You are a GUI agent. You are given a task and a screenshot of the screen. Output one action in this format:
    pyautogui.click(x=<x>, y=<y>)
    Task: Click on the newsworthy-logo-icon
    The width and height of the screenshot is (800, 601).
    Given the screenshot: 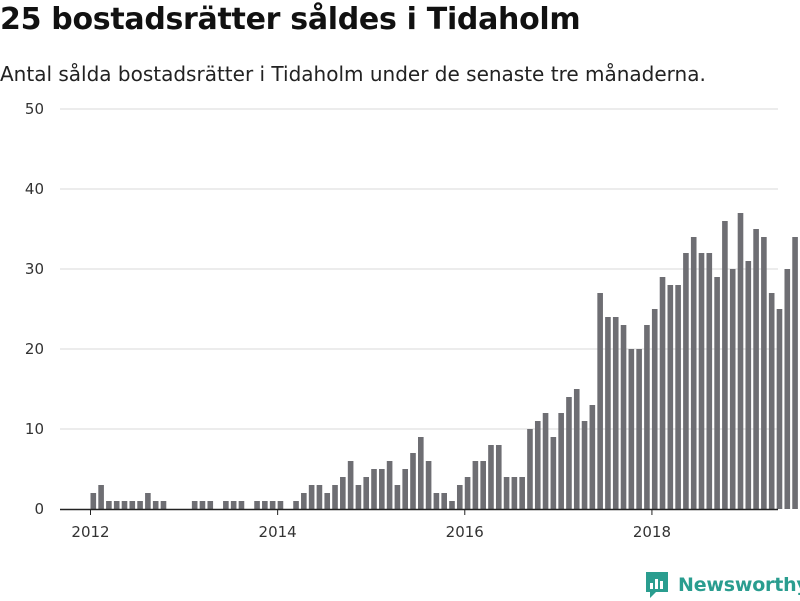 What is the action you would take?
    pyautogui.click(x=657, y=585)
    